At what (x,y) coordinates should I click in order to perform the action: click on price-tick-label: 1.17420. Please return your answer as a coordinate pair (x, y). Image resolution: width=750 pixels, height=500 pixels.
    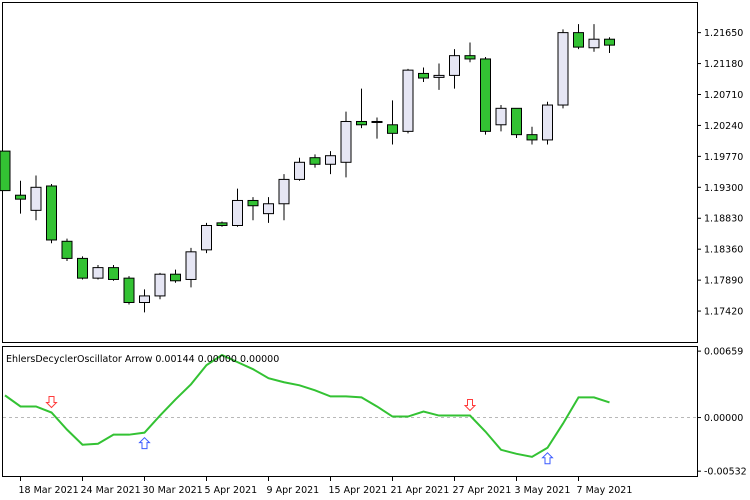
    Looking at the image, I should click on (723, 312).